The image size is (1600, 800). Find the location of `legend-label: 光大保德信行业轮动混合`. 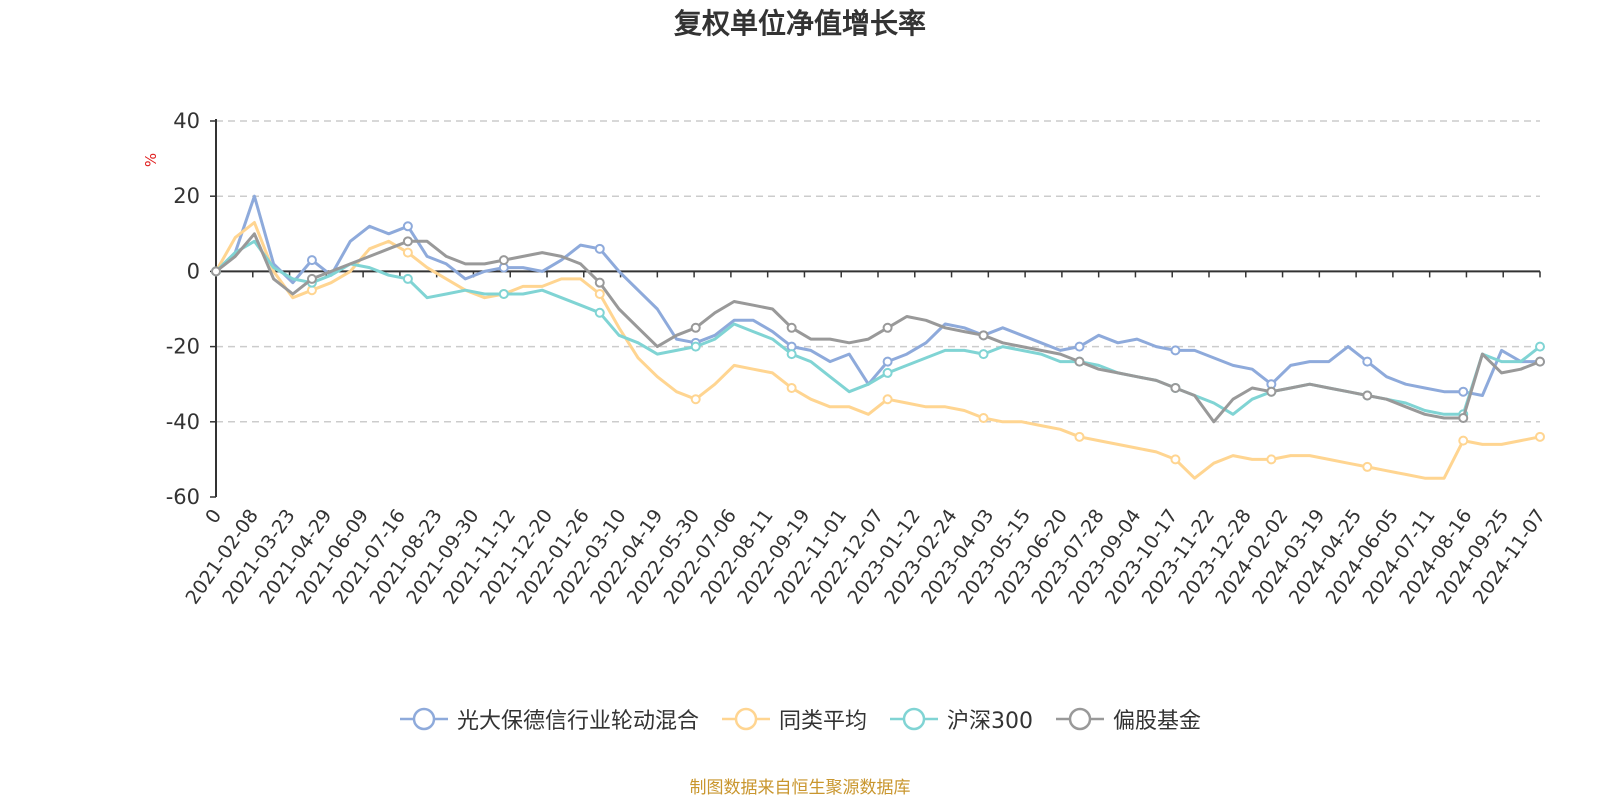

legend-label: 光大保德信行业轮动混合 is located at coordinates (577, 721).